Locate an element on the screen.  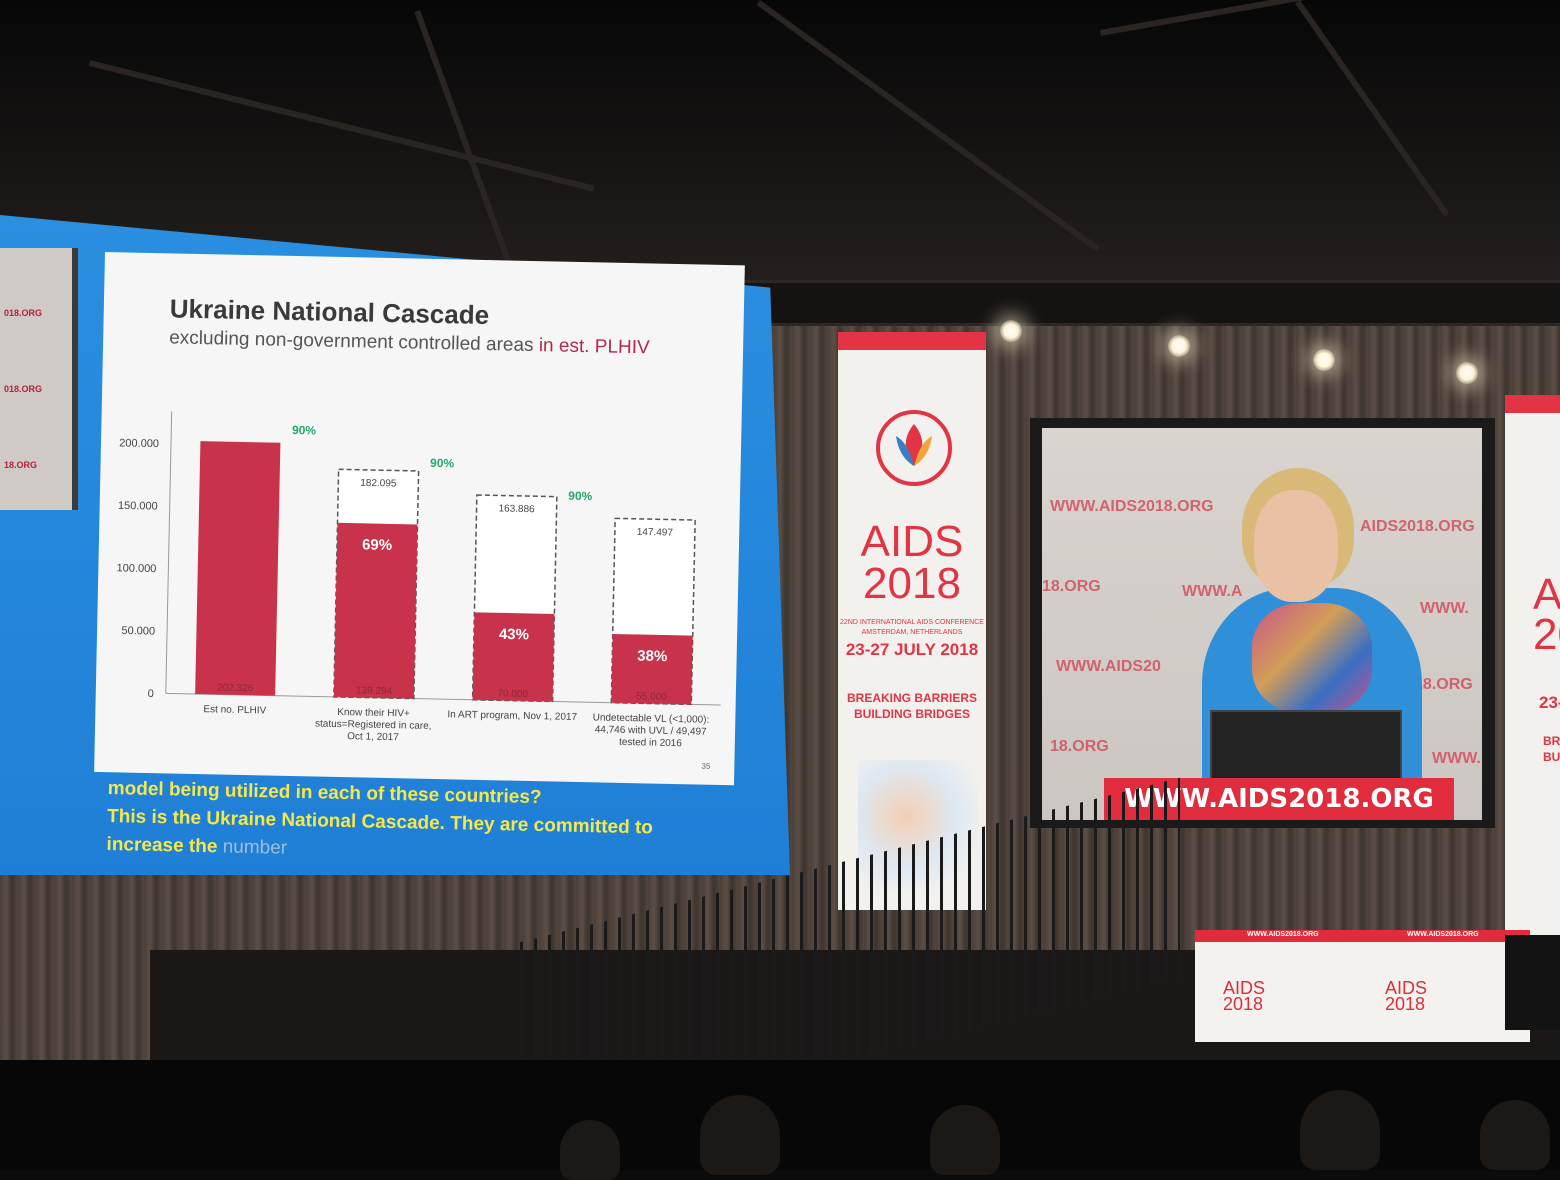
backdrop-url-text: WWW.A is located at coordinates (1212, 591).